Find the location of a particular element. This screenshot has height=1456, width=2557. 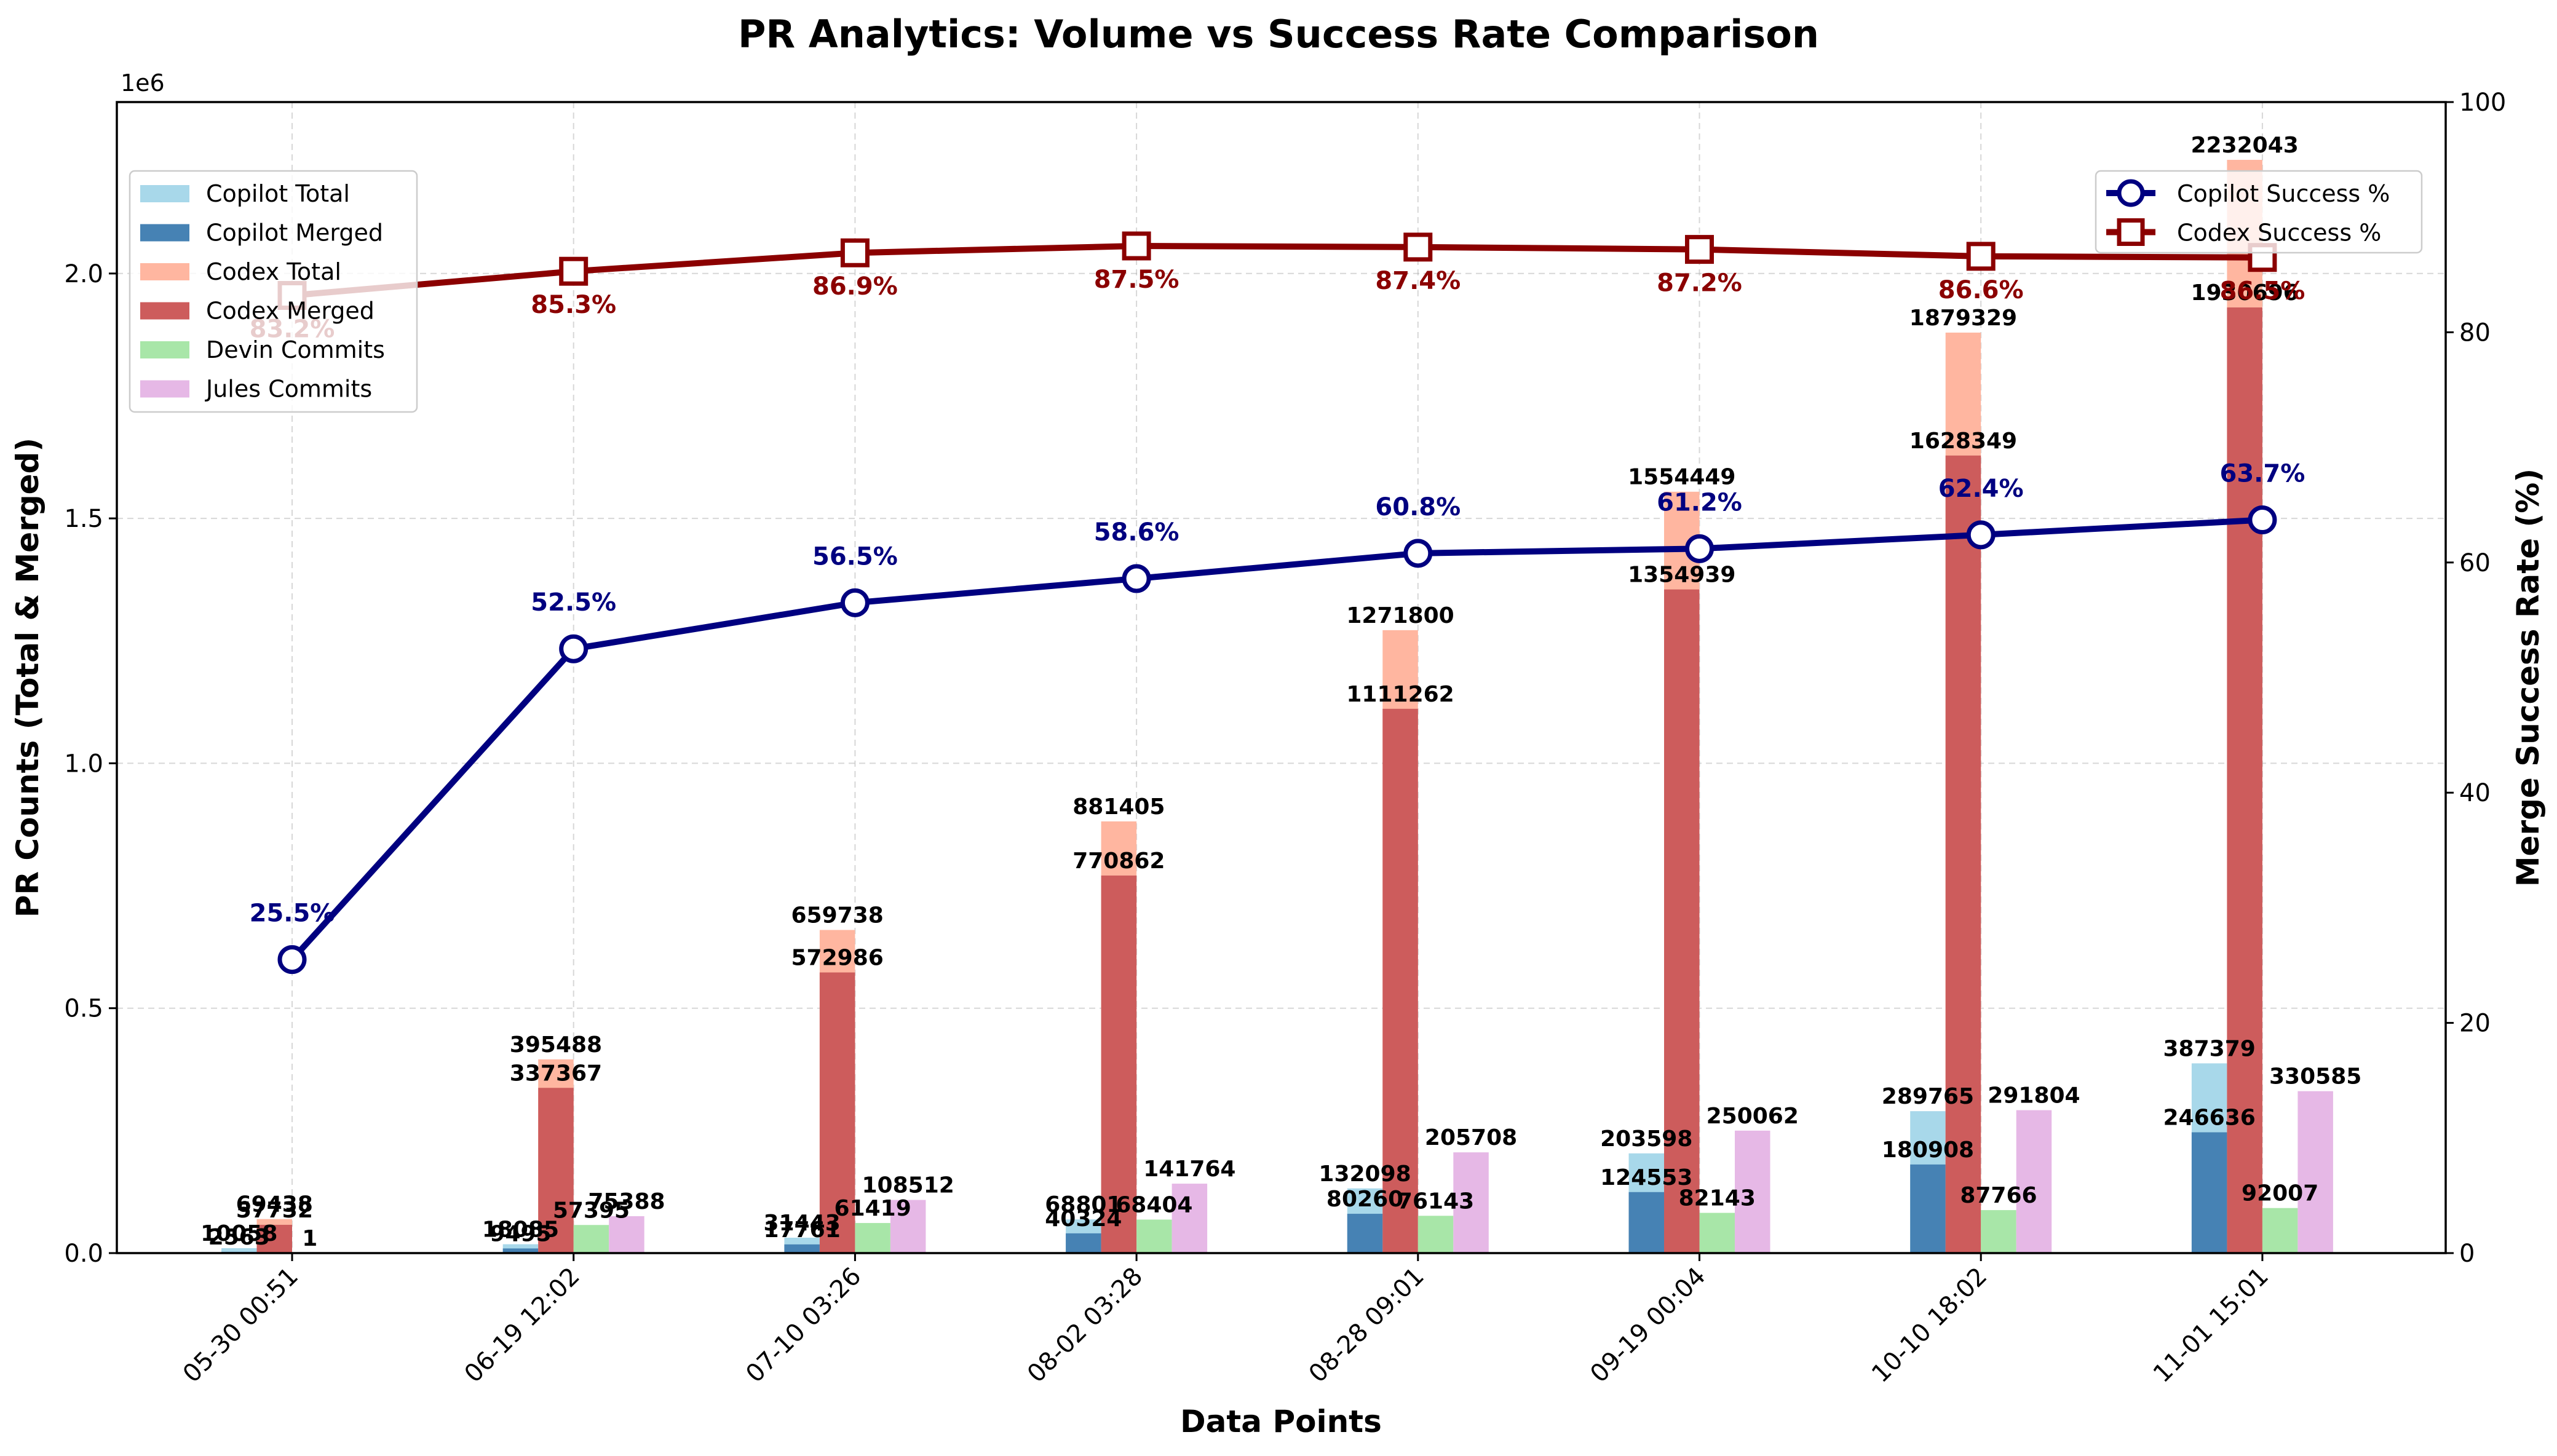

bar-value-label: 1628349 is located at coordinates (1963, 442).